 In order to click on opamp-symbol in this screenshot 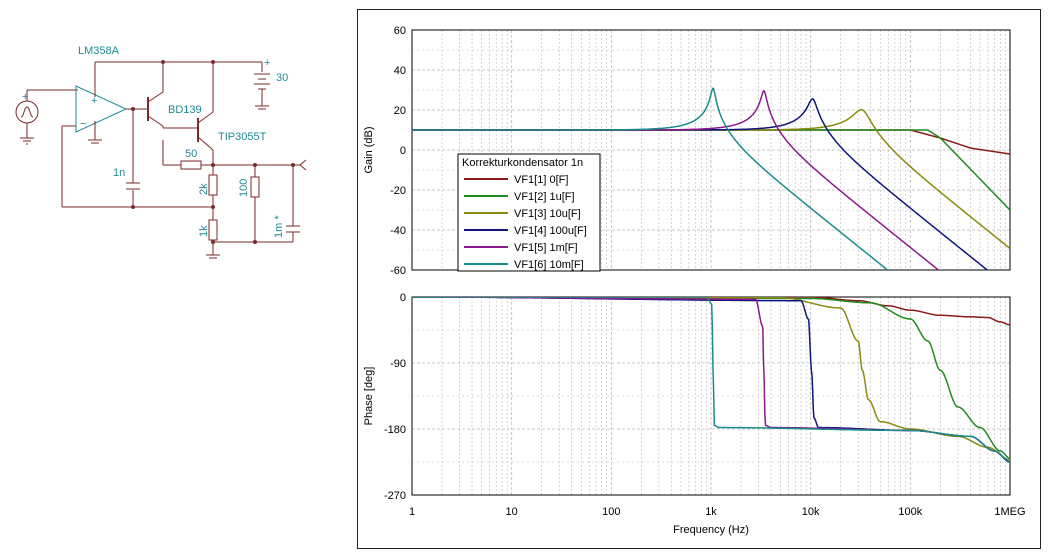, I will do `click(101, 109)`.